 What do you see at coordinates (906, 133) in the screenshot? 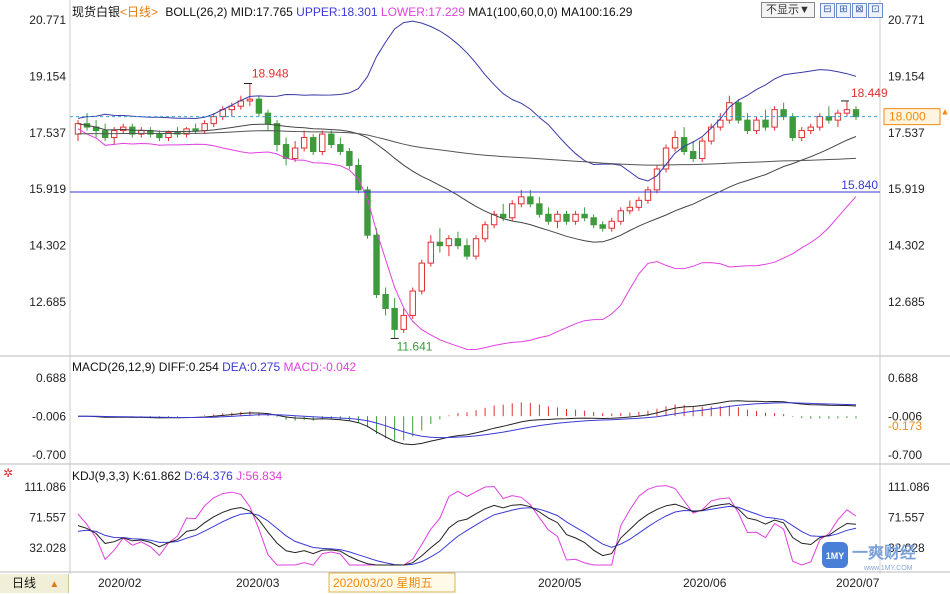
I see `price-axis-tick-right: 17.537` at bounding box center [906, 133].